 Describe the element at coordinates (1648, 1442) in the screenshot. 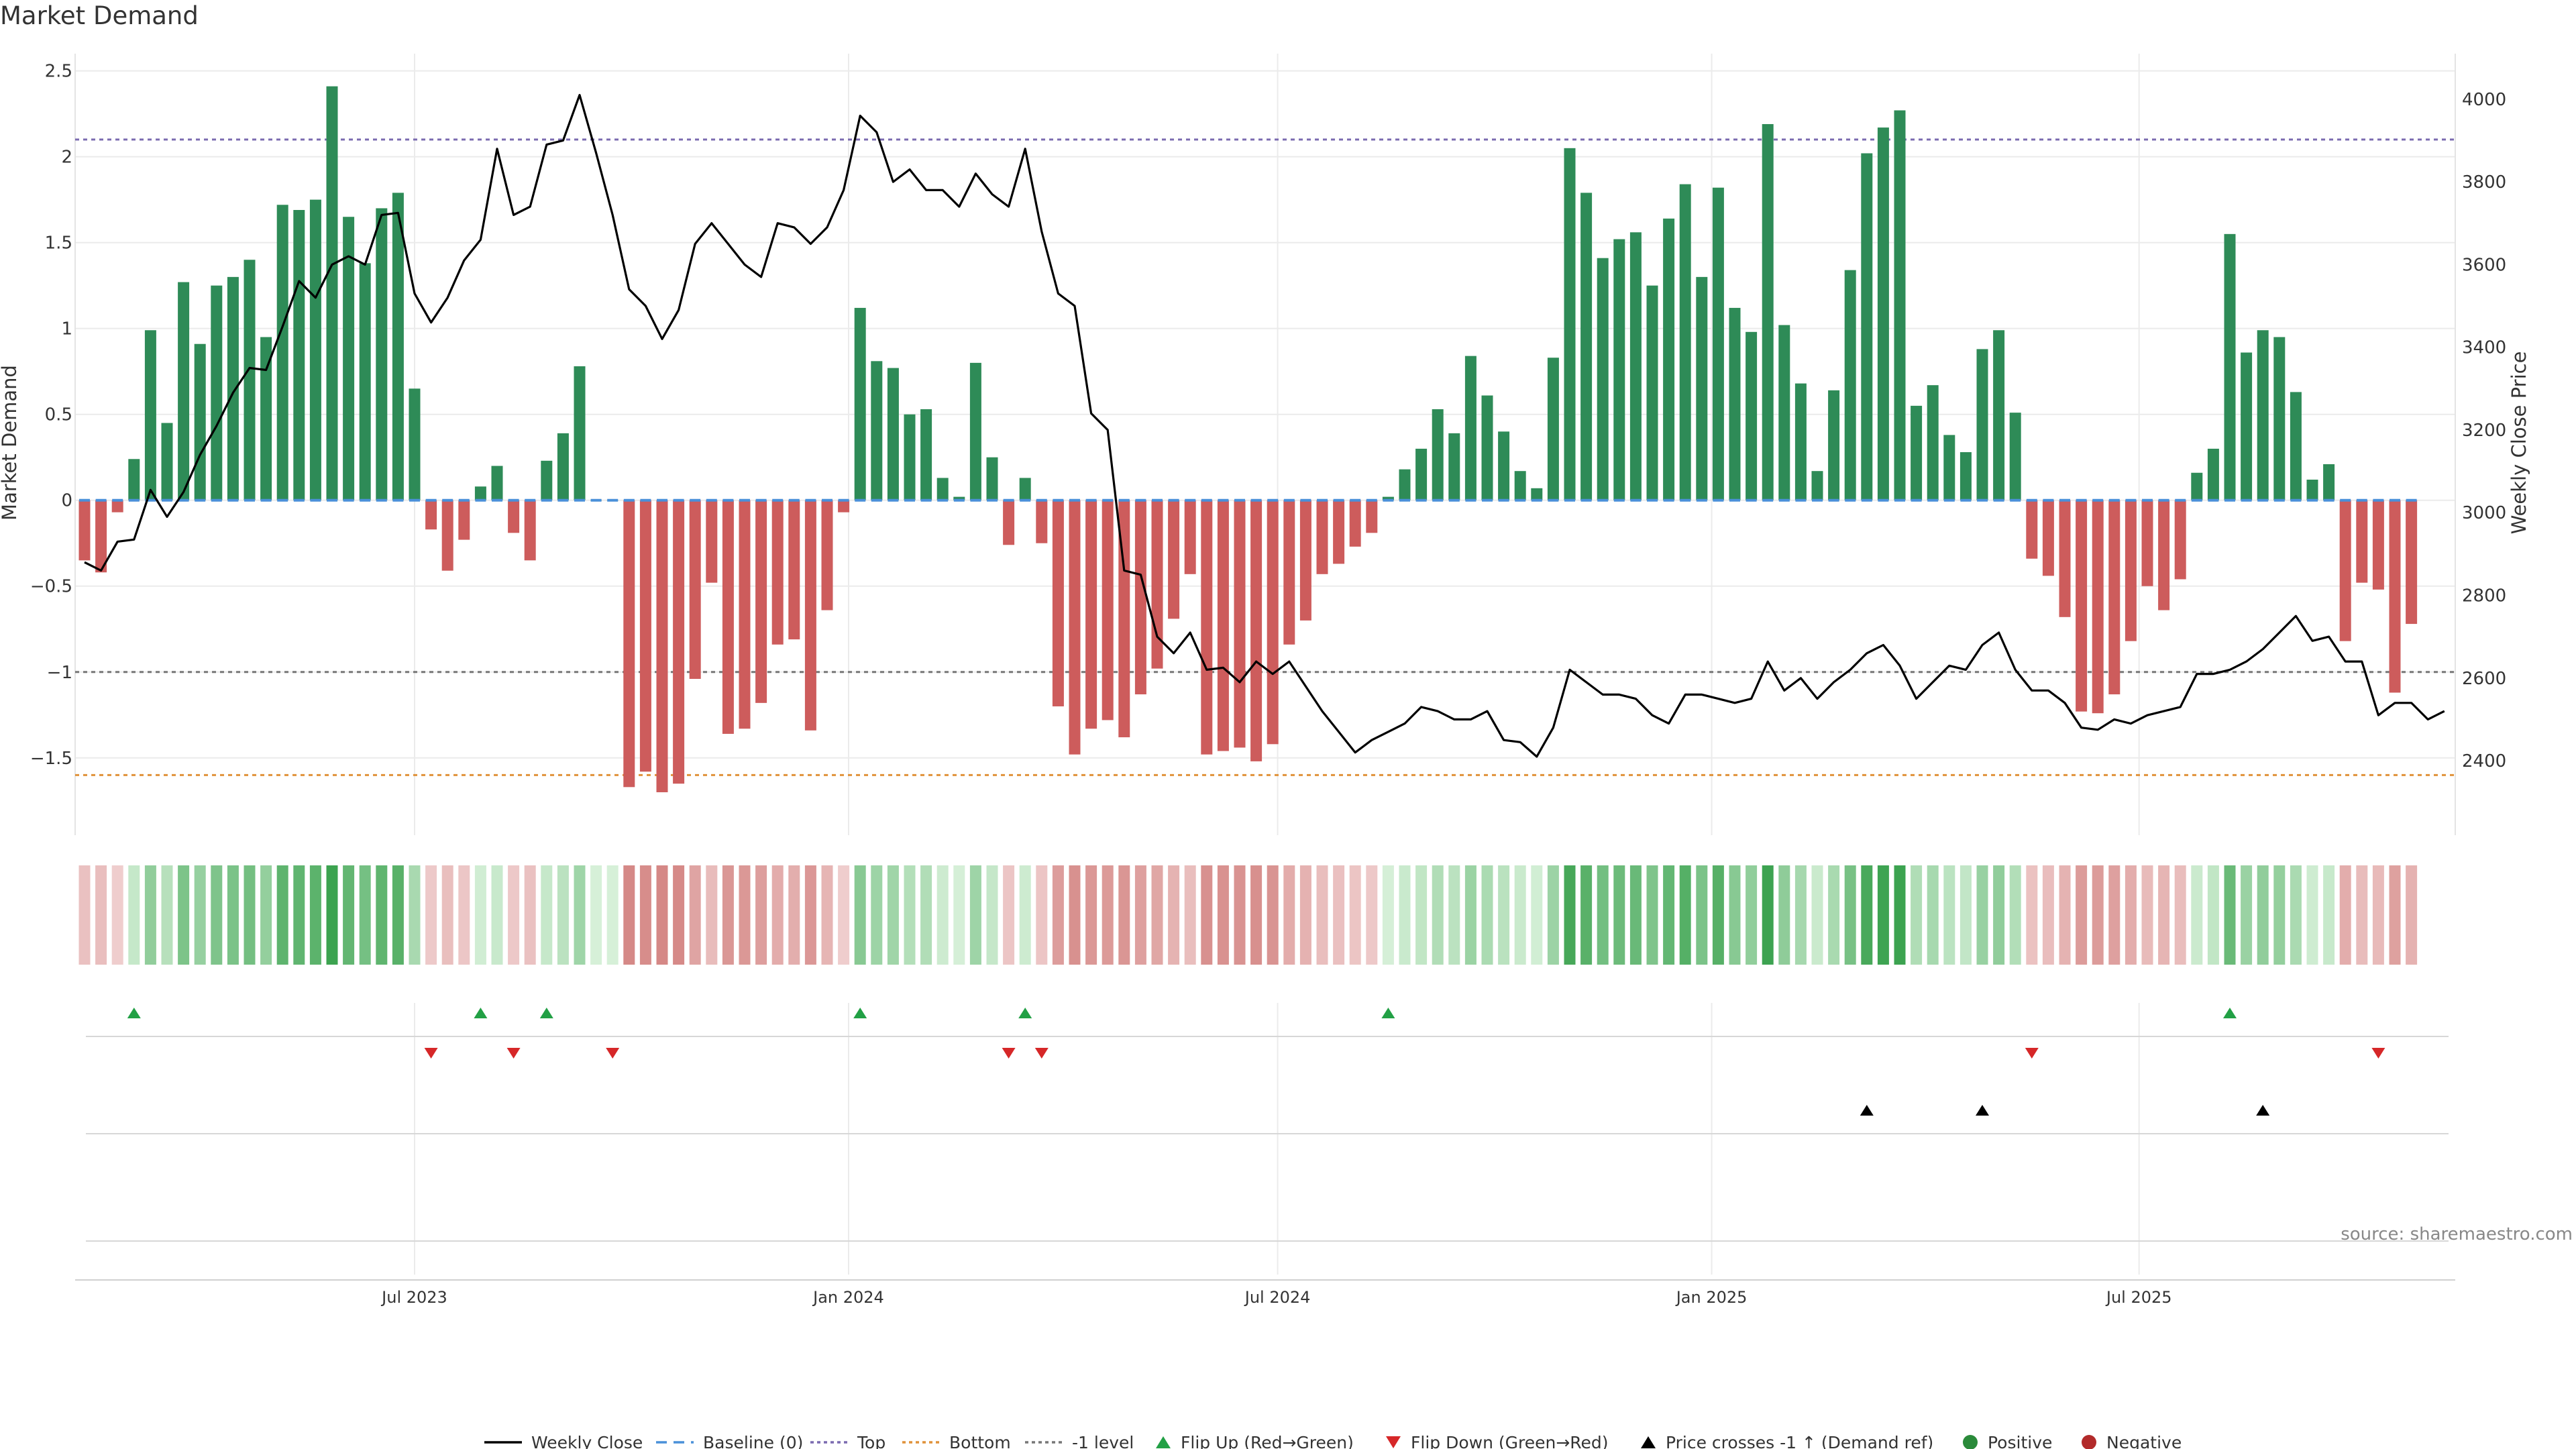

I see `legend-swatch` at that location.